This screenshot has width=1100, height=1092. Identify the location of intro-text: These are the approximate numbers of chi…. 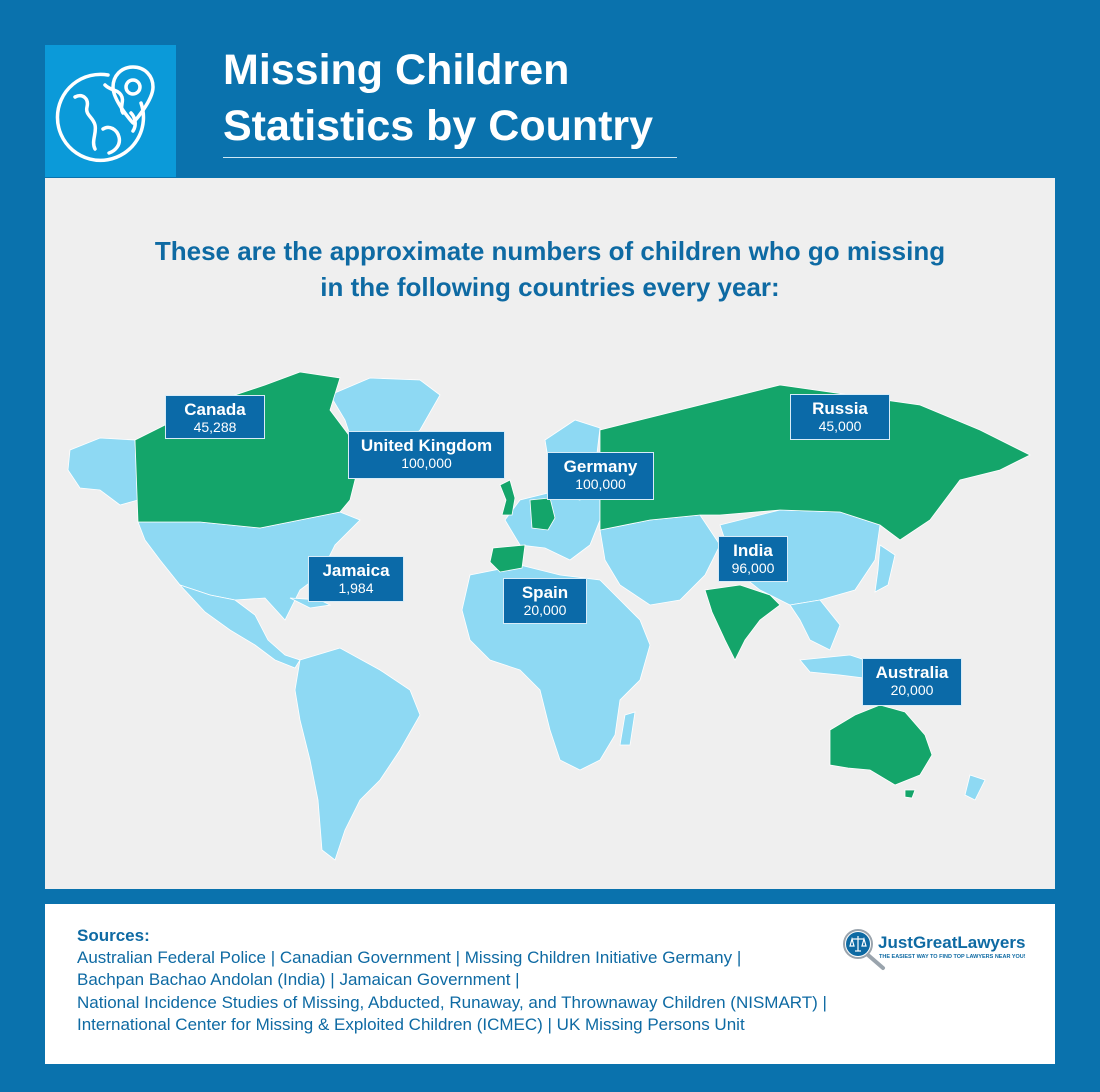
(550, 269).